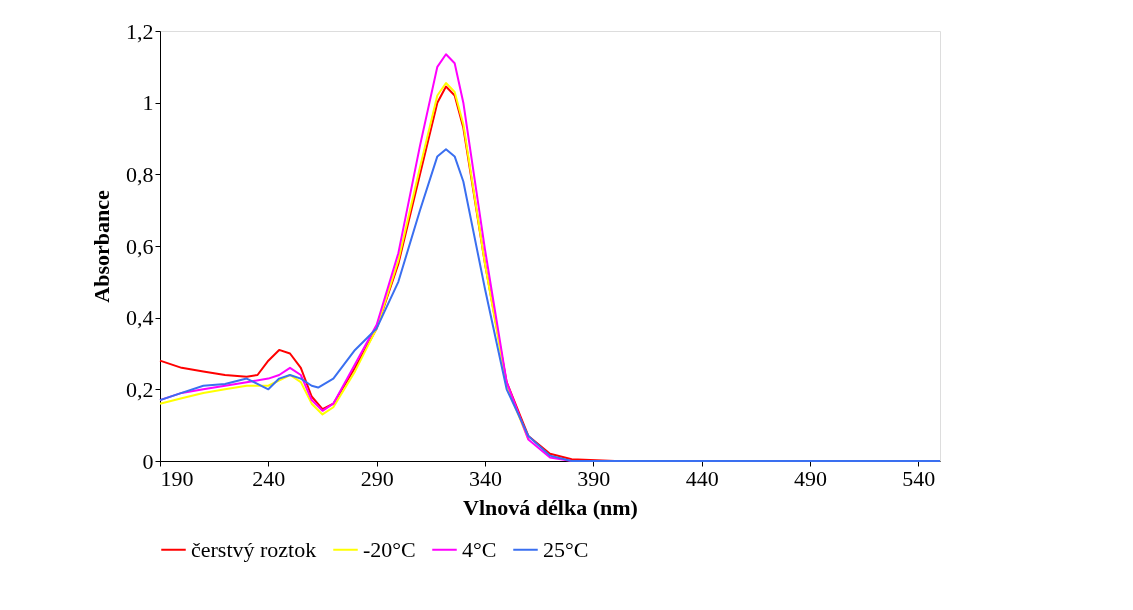 The image size is (1133, 610). I want to click on y-axis-title: Absorbance, so click(101, 246).